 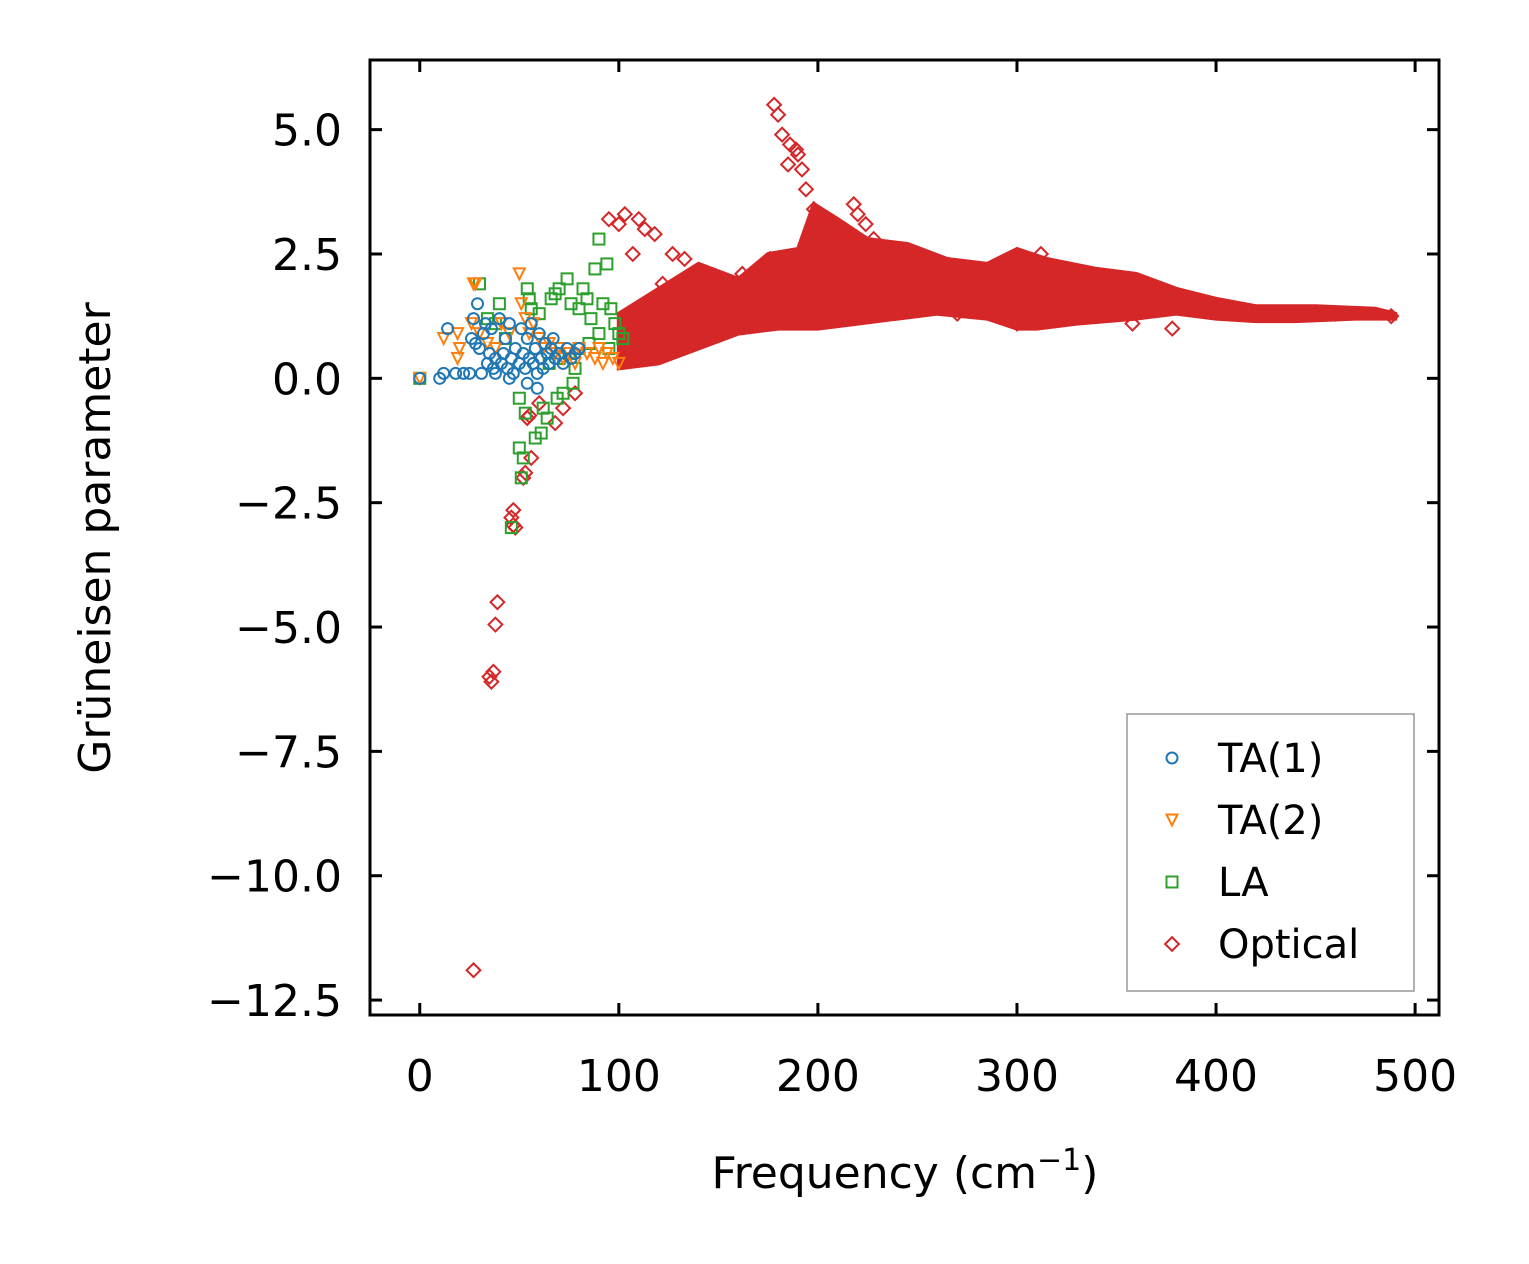 What do you see at coordinates (1216, 1076) in the screenshot?
I see `x-tick-label: 400` at bounding box center [1216, 1076].